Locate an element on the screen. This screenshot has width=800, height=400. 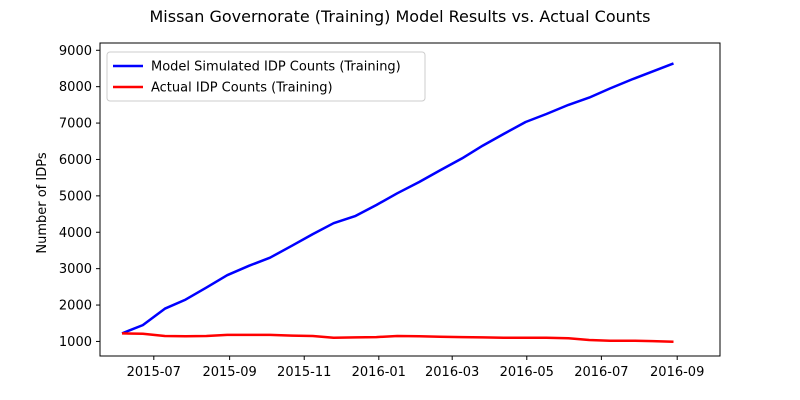
y-tick-label: 6000 is located at coordinates (75, 160).